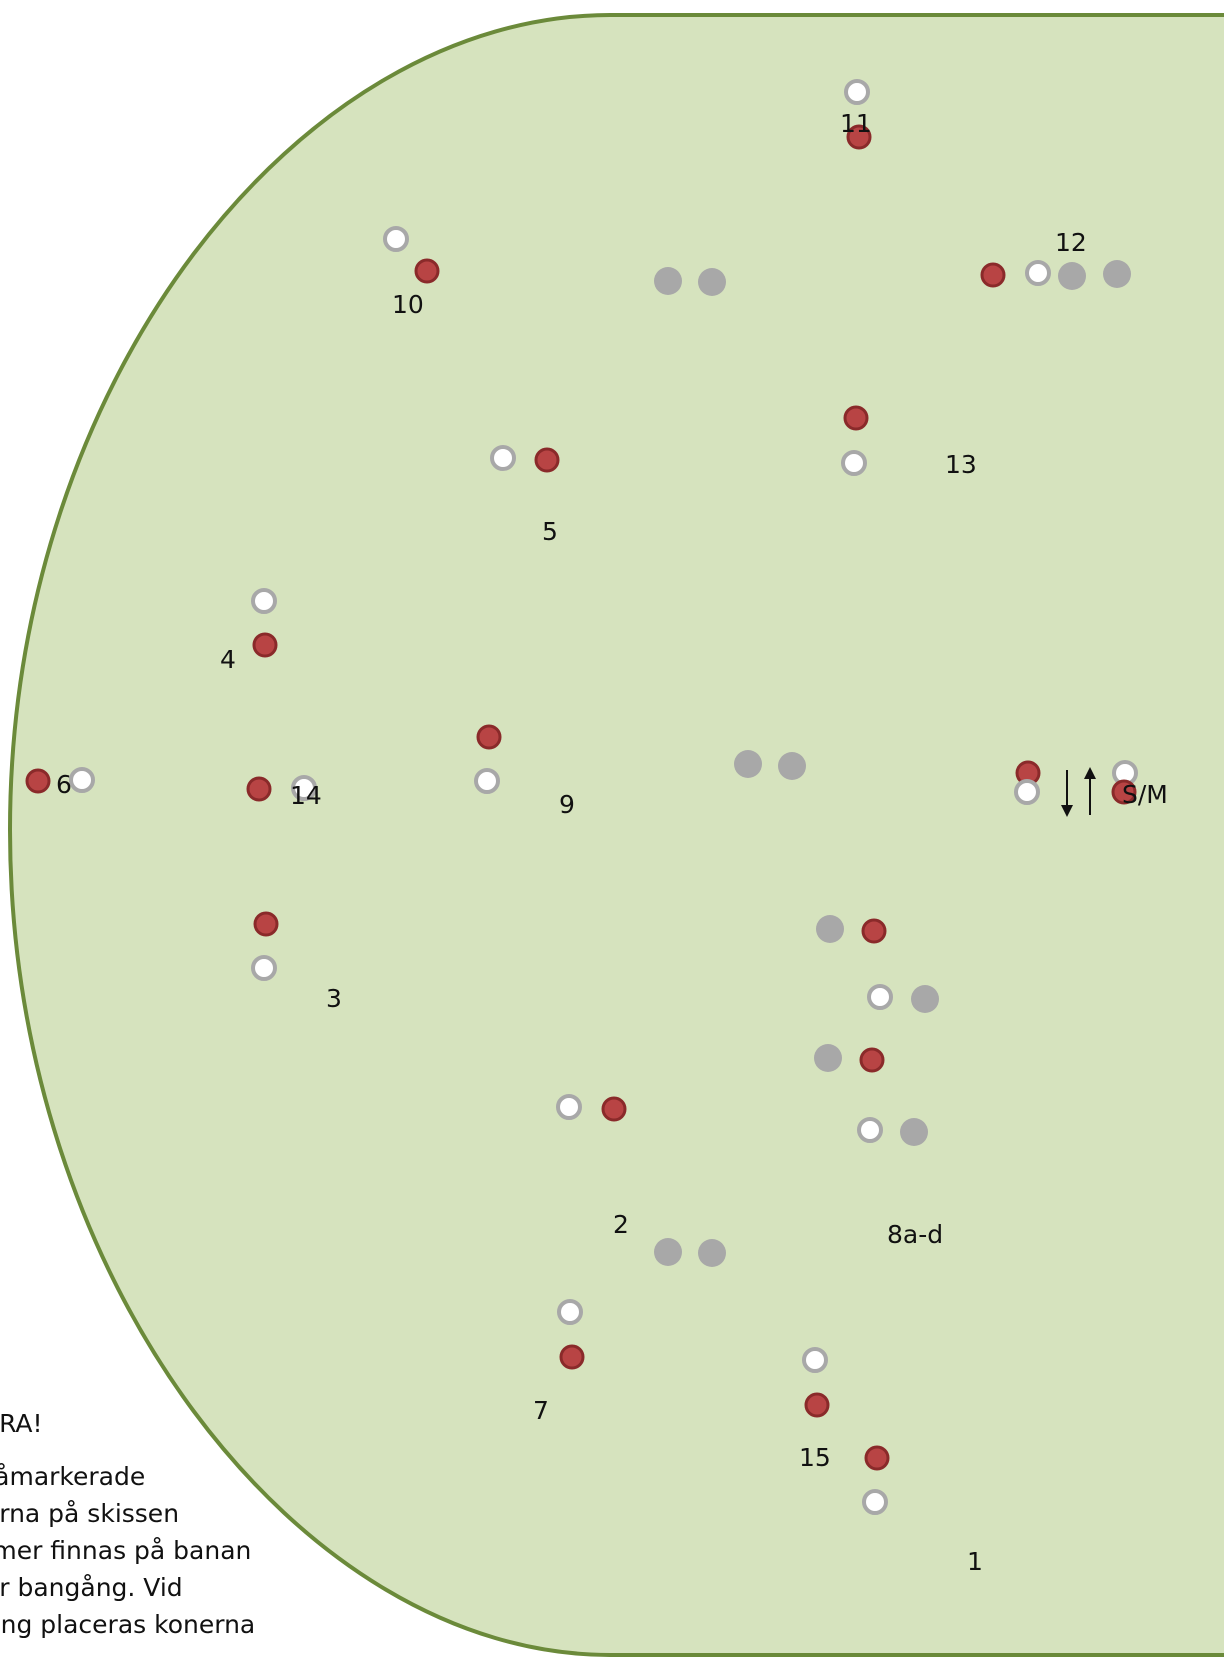  What do you see at coordinates (1078, 792) in the screenshot?
I see `start-finish-arrows` at bounding box center [1078, 792].